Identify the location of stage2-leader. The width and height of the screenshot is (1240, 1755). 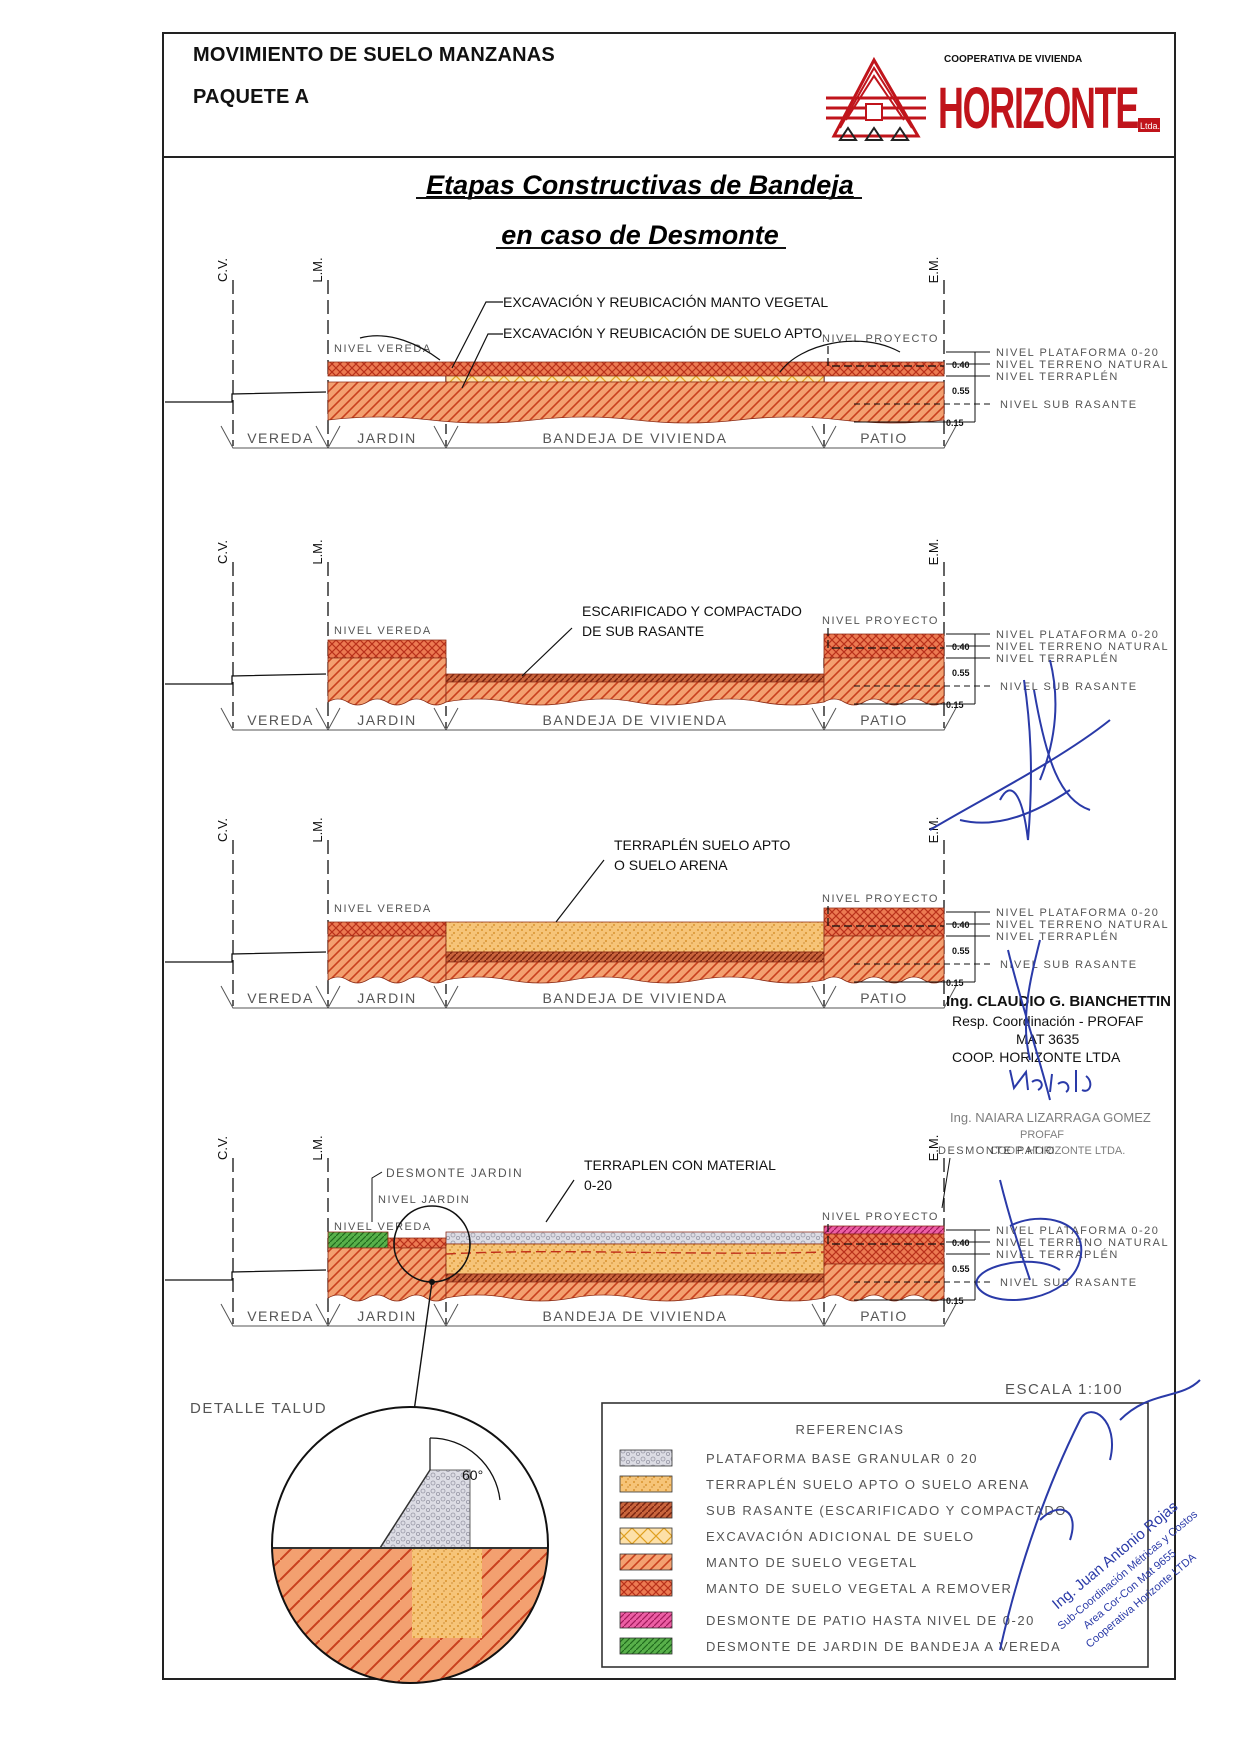
(547, 652).